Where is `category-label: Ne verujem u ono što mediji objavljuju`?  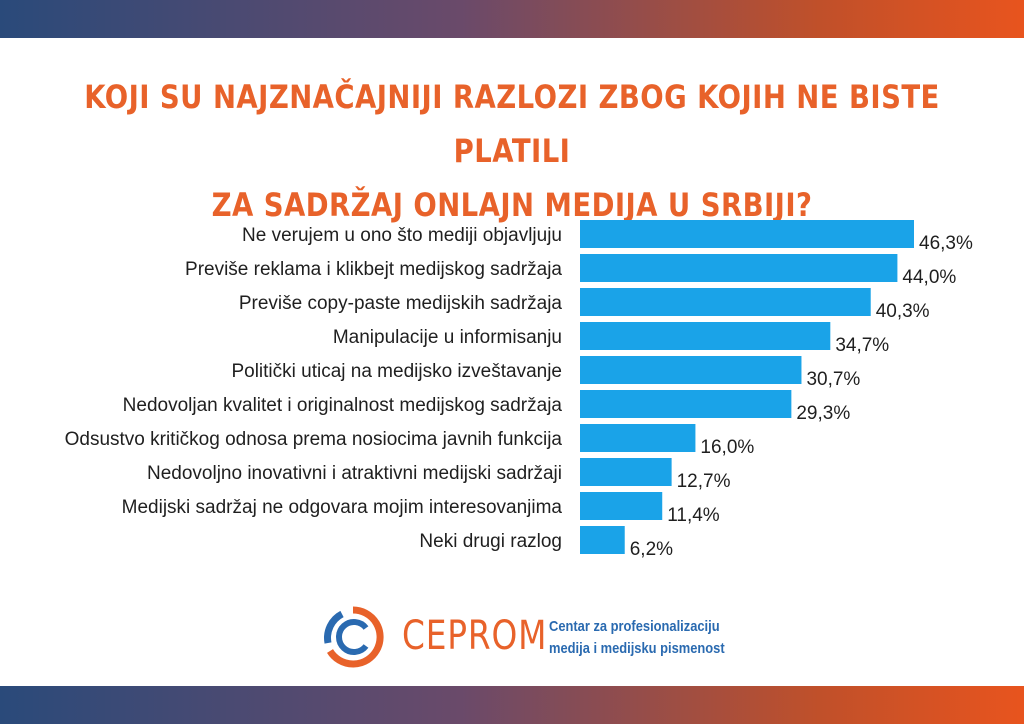 category-label: Ne verujem u ono što mediji objavljuju is located at coordinates (402, 235).